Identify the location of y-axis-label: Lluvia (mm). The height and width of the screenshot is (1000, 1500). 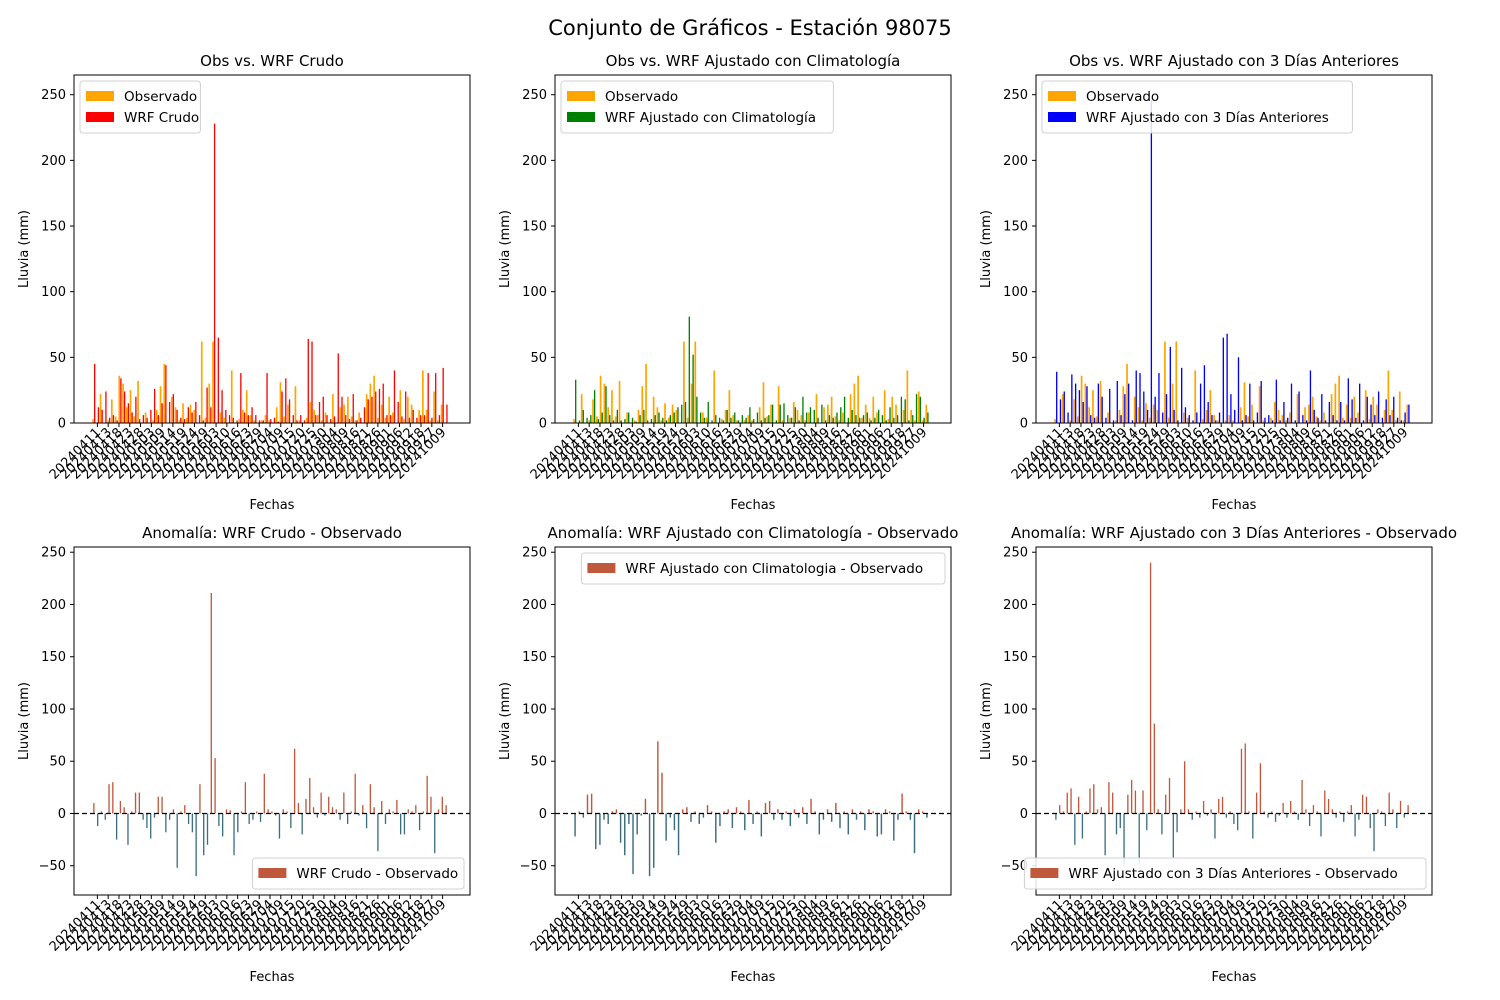
(24, 721).